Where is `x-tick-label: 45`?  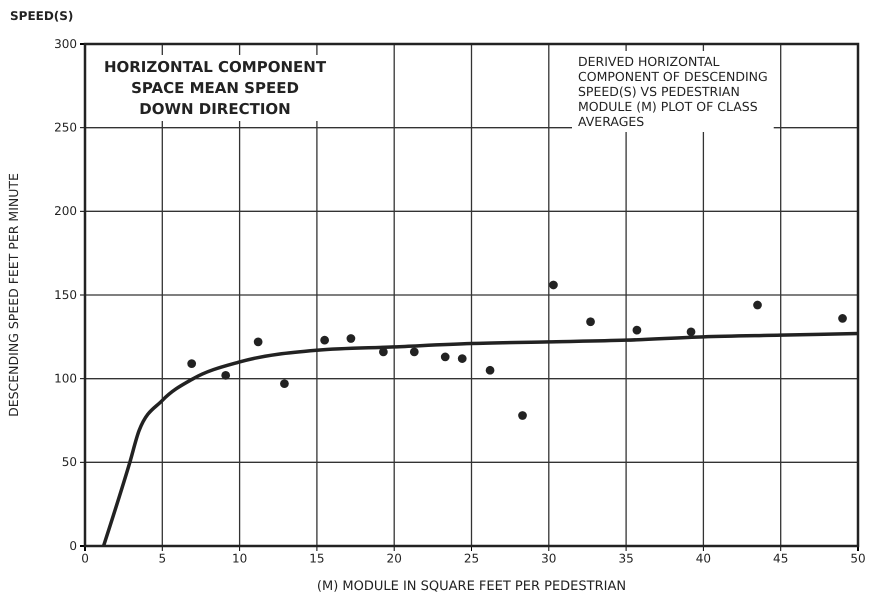 x-tick-label: 45 is located at coordinates (780, 559).